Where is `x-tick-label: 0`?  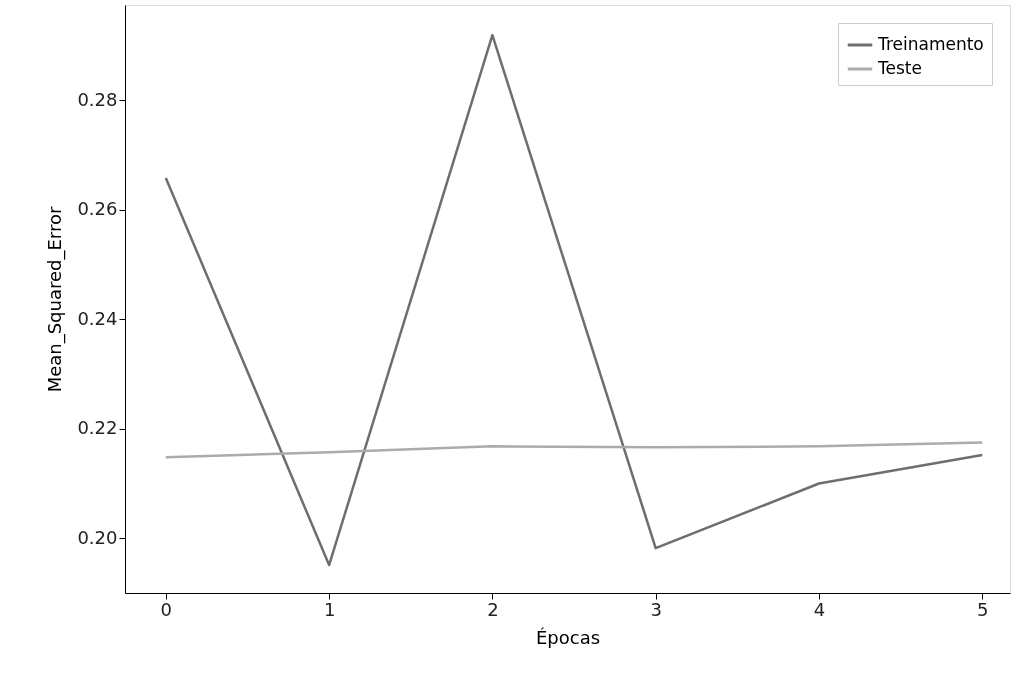 x-tick-label: 0 is located at coordinates (166, 609).